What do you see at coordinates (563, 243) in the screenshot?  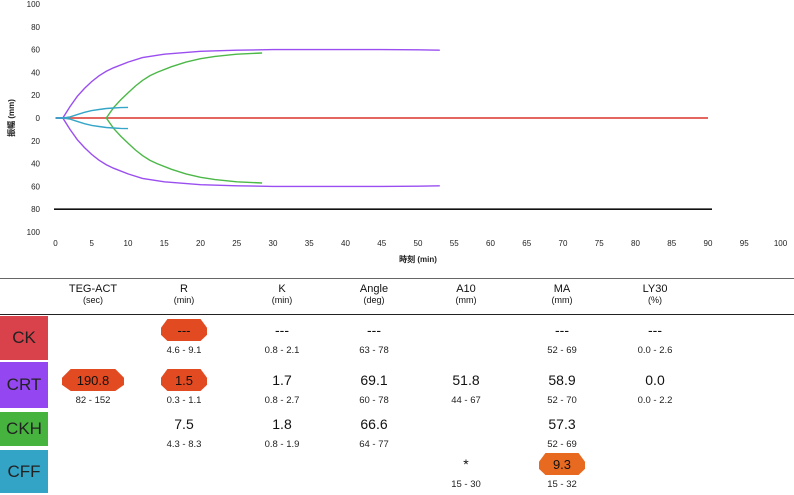 I see `x-tick-label: 70` at bounding box center [563, 243].